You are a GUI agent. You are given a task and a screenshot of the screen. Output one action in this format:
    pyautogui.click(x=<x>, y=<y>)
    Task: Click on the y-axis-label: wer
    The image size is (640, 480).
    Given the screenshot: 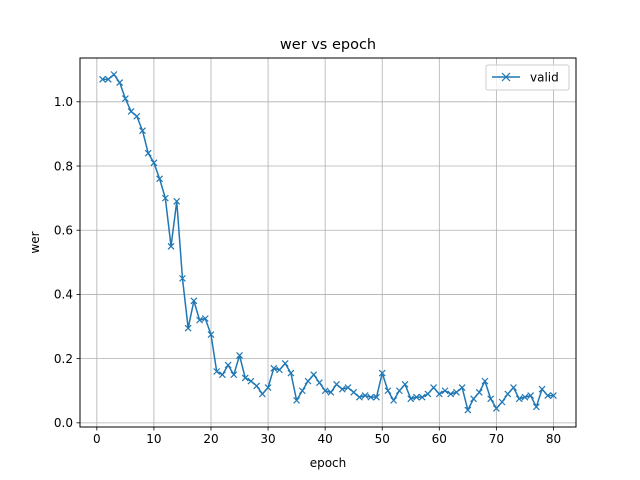 What is the action you would take?
    pyautogui.click(x=35, y=242)
    